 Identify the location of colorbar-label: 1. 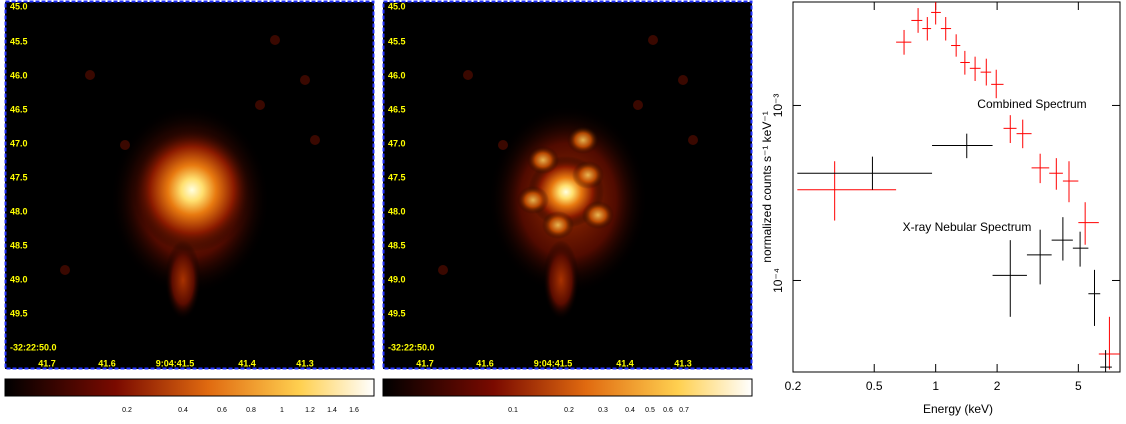
(282, 410).